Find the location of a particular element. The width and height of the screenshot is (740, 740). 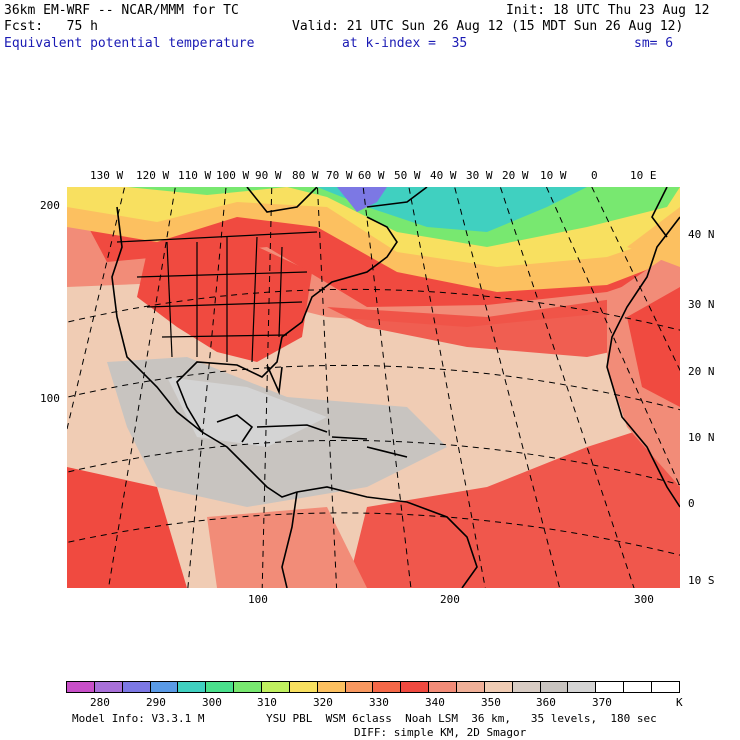

longitude-label: 50 W is located at coordinates (407, 175).